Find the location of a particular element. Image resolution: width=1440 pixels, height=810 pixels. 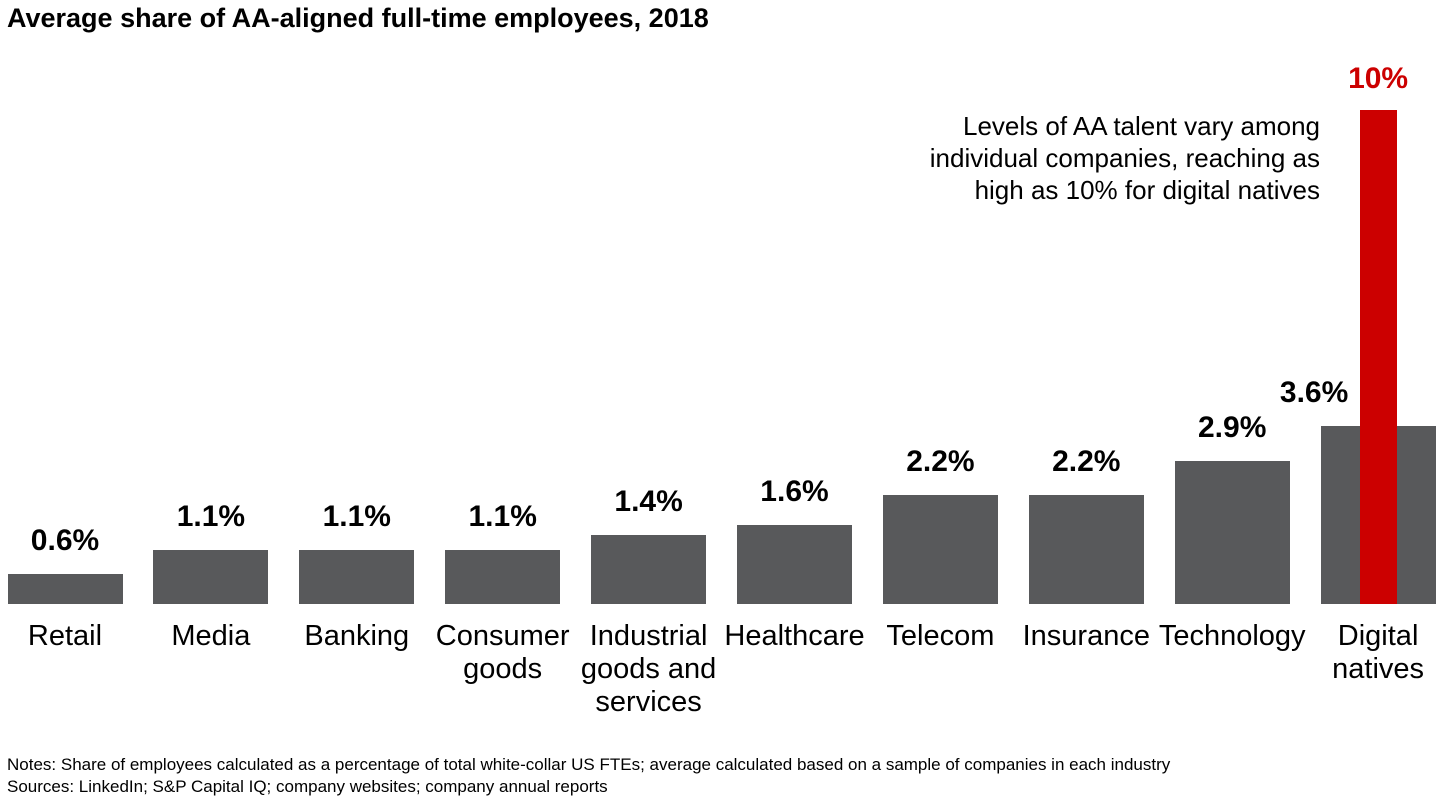

highlight-value-label: 10% is located at coordinates (1378, 78).